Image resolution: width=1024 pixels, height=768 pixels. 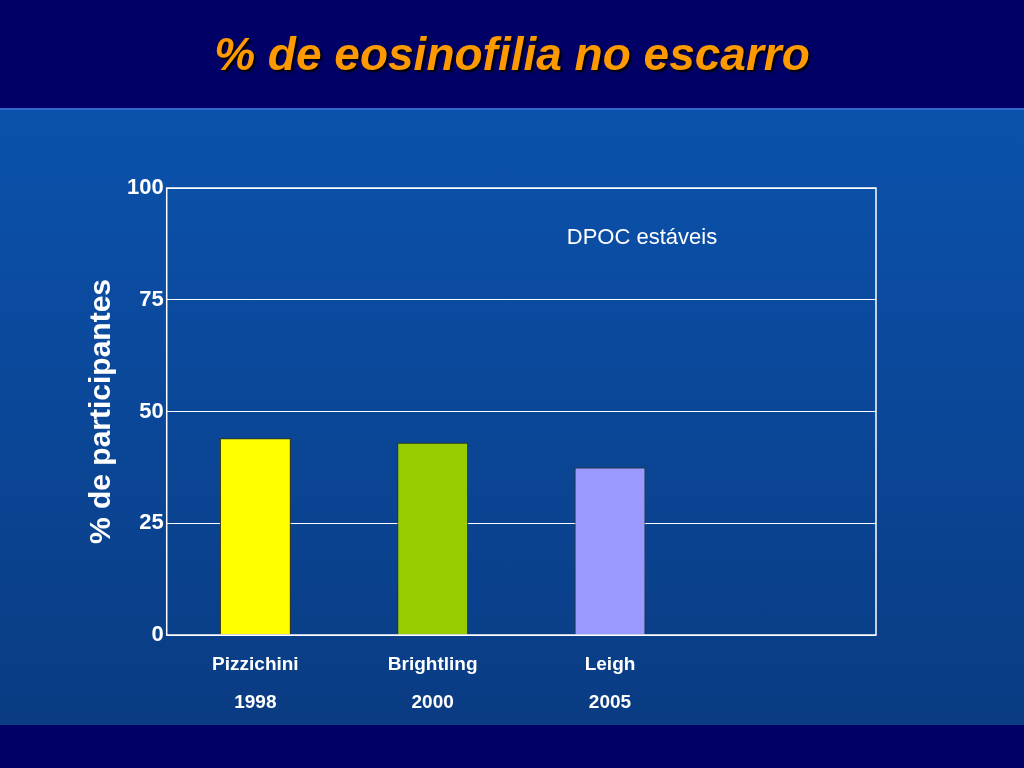 I want to click on y-tick-label: 100, so click(x=145, y=187).